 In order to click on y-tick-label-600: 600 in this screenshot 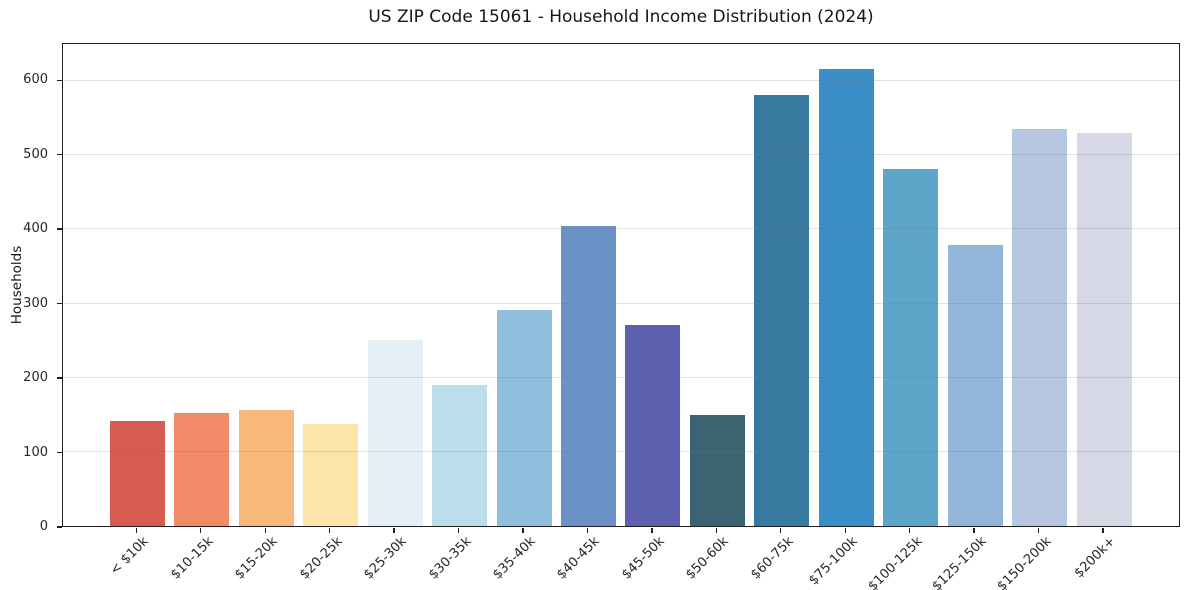, I will do `click(35, 80)`.